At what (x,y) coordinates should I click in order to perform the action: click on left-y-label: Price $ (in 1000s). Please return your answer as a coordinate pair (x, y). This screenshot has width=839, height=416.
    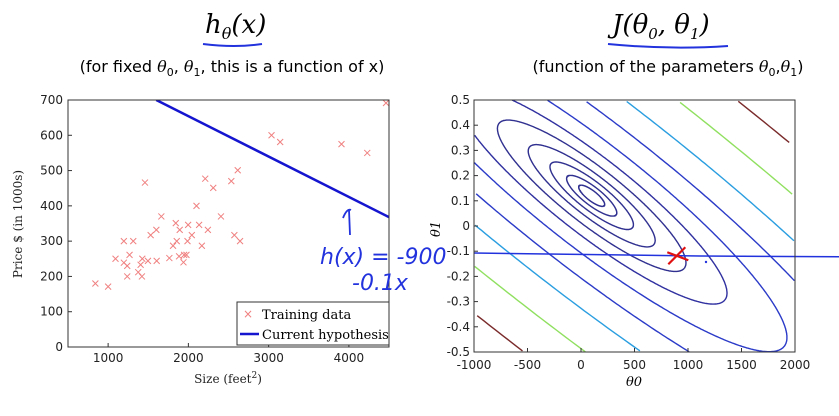
    Looking at the image, I should click on (18, 224).